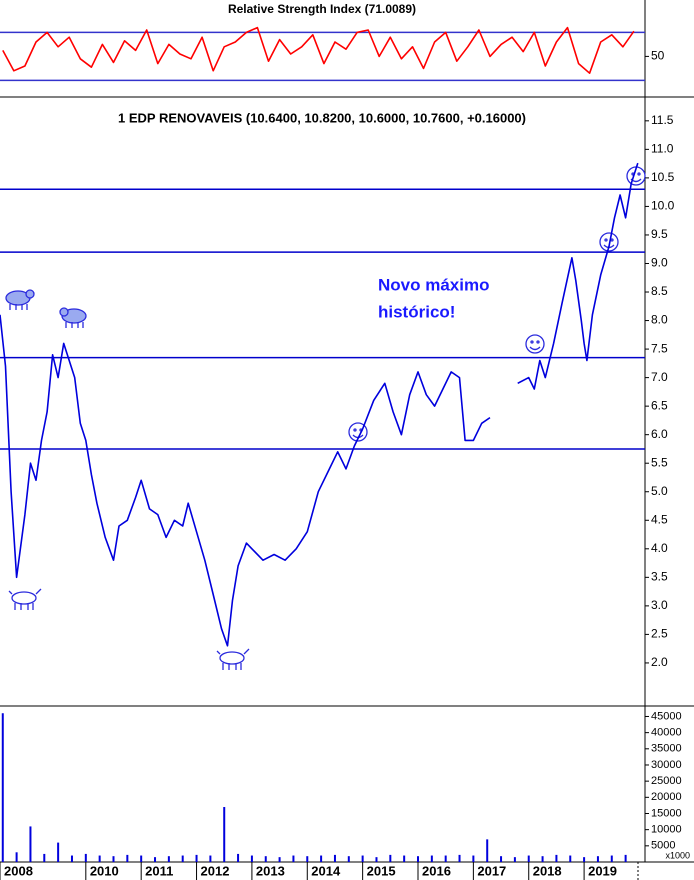  Describe the element at coordinates (663, 177) in the screenshot. I see `y-tick-label: 10.5` at that location.